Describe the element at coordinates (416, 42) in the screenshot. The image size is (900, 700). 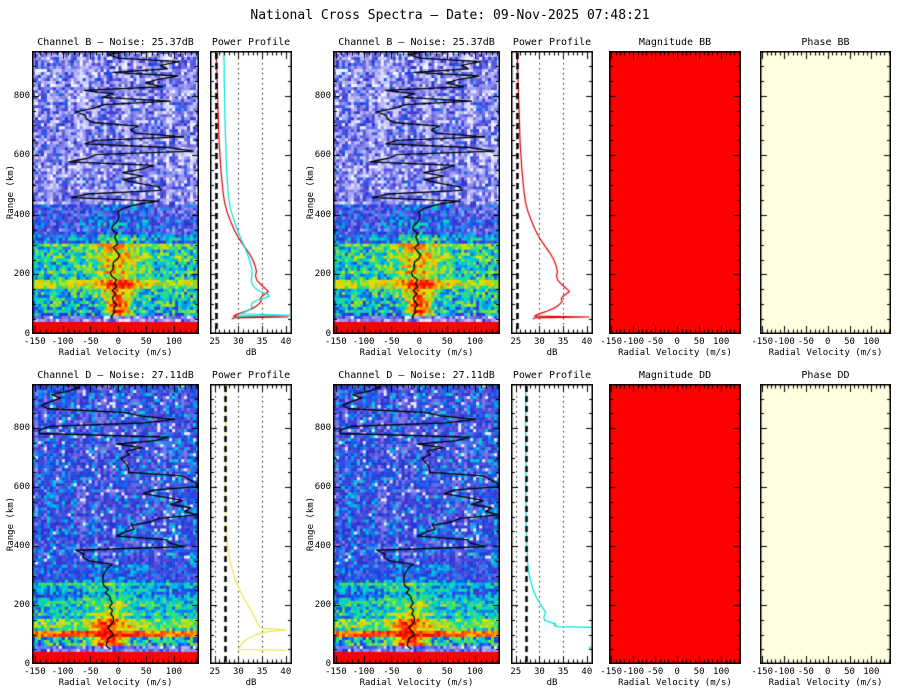
I see `panel-title-spectrogram-b-2: Channel B — Noise: 25.37dB` at that location.